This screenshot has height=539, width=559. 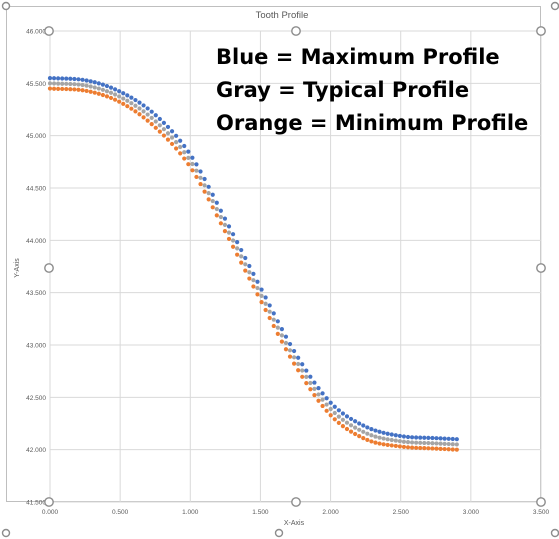 What do you see at coordinates (330, 512) in the screenshot?
I see `x-tick-label: 2.000` at bounding box center [330, 512].